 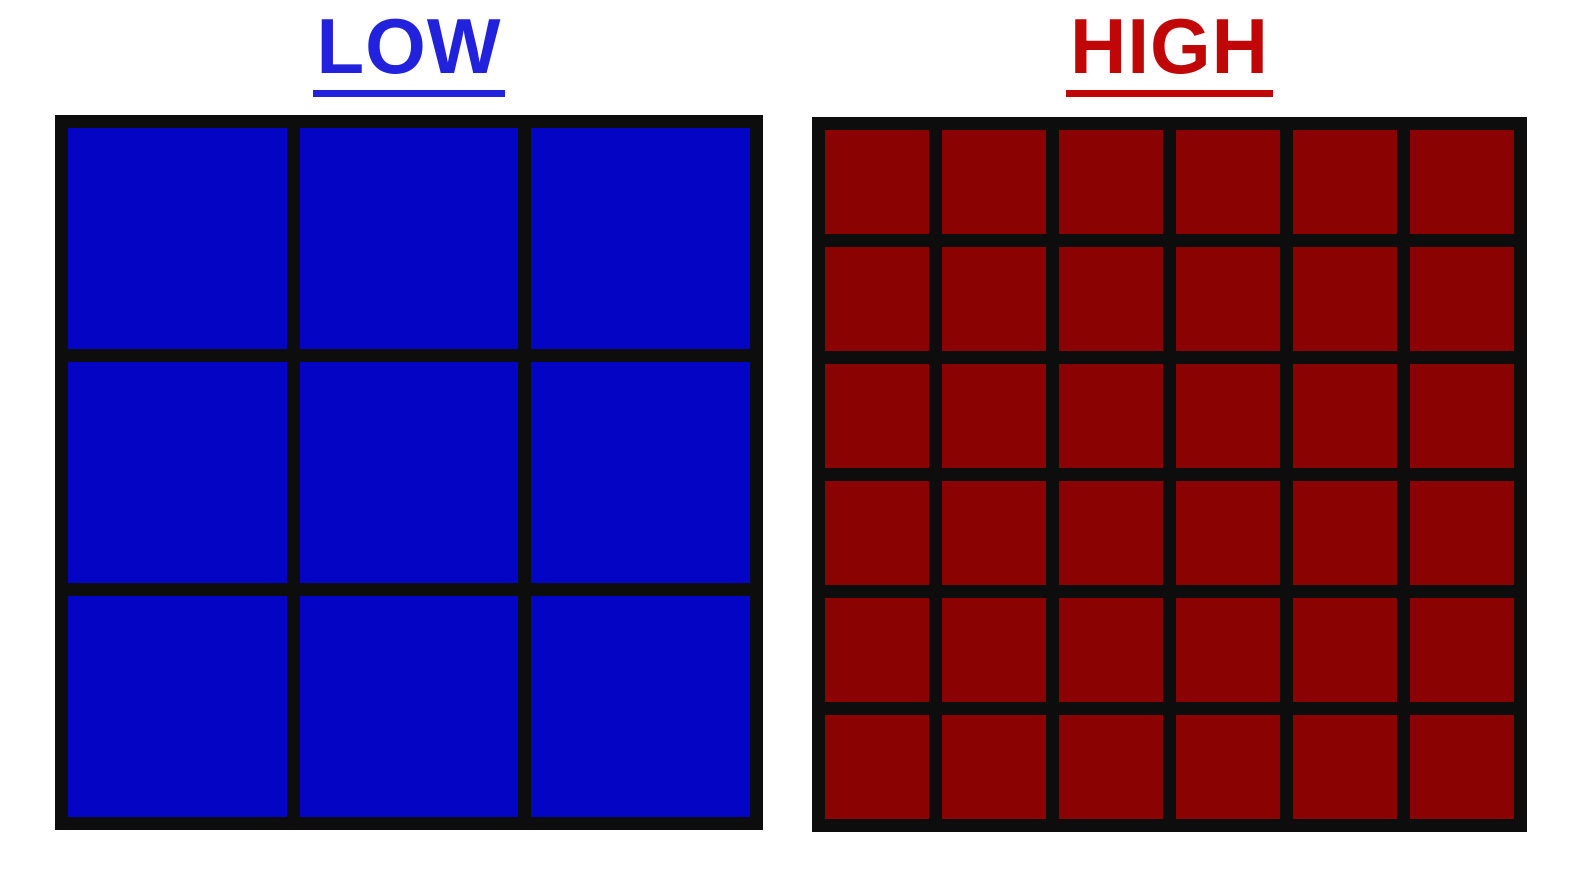 I want to click on high-title: HIGH, so click(x=1169, y=51).